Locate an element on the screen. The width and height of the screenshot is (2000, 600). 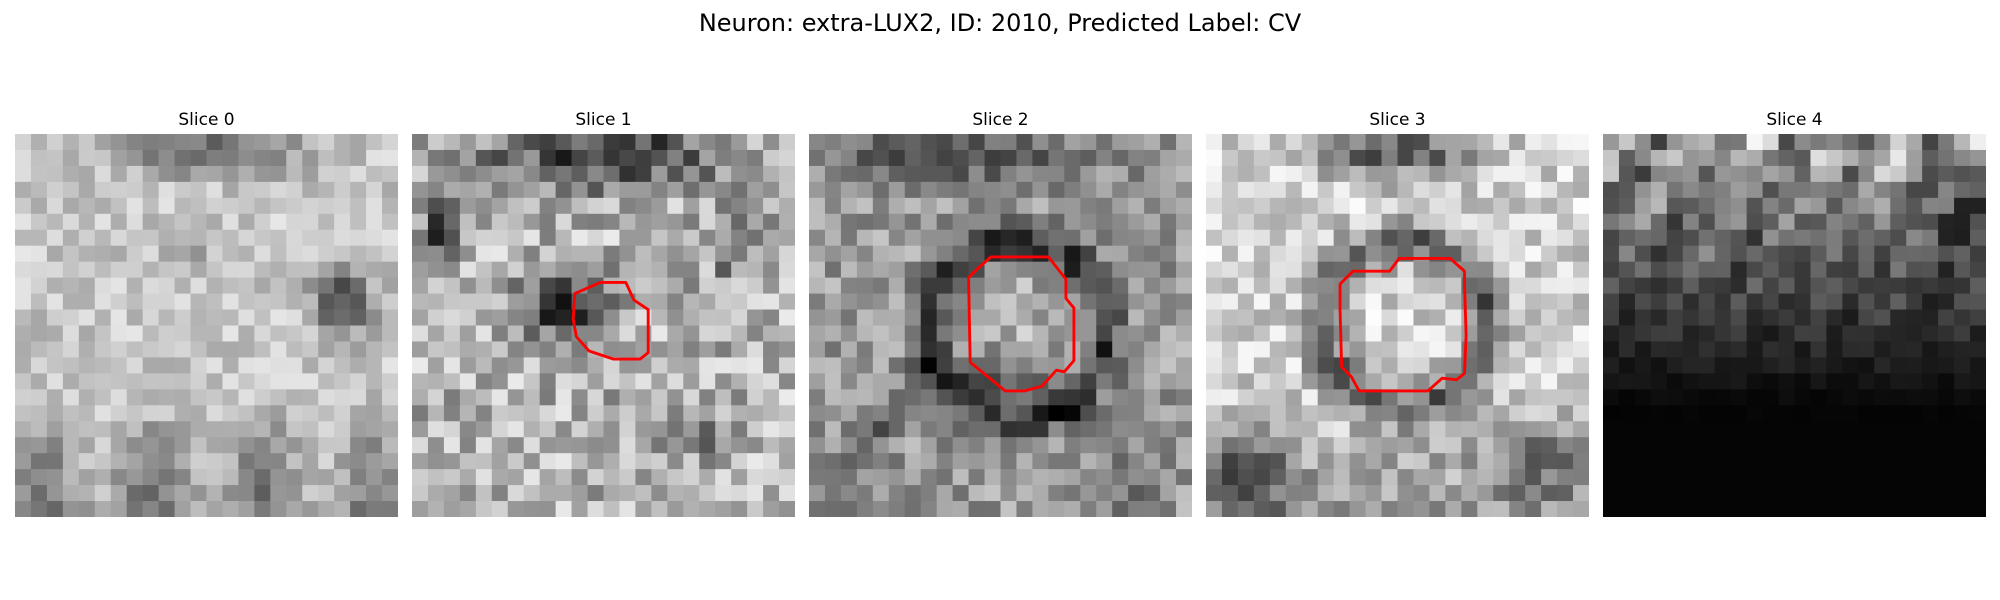
slice-panel-4: Slice 4 is located at coordinates (1794, 312).